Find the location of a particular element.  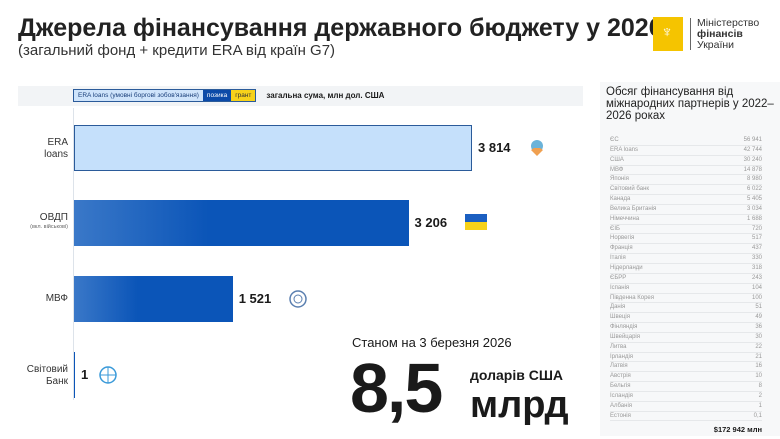

table-row: ЄС 56 941 is located at coordinates (686, 141).